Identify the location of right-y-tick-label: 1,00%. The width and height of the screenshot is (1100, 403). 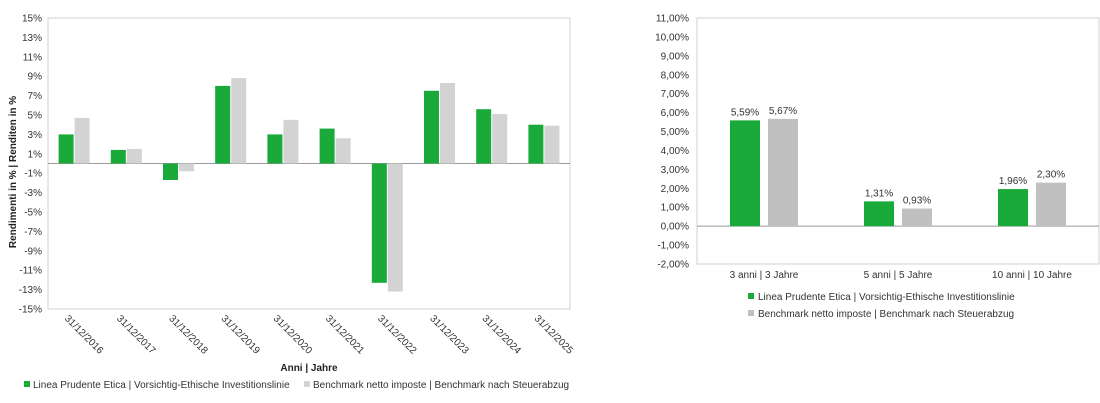
(675, 208).